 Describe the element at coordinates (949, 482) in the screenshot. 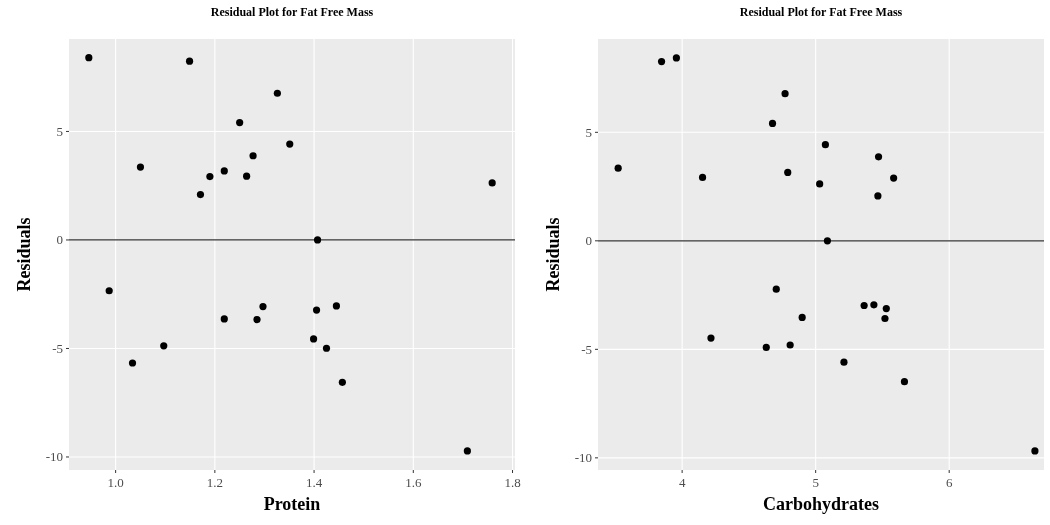

I see `x-tick-label: 6` at that location.